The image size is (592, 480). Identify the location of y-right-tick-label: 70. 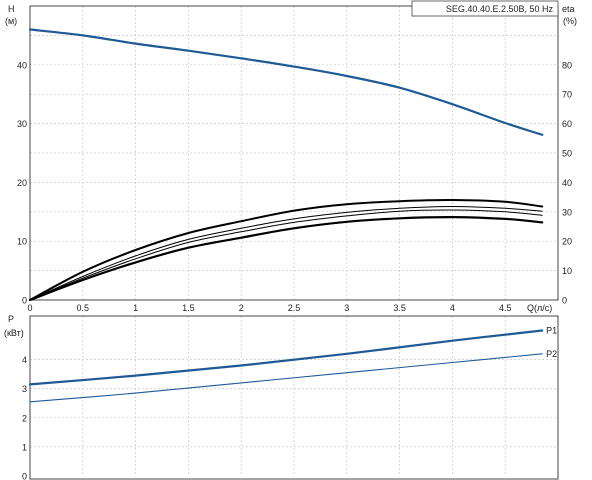
(567, 95).